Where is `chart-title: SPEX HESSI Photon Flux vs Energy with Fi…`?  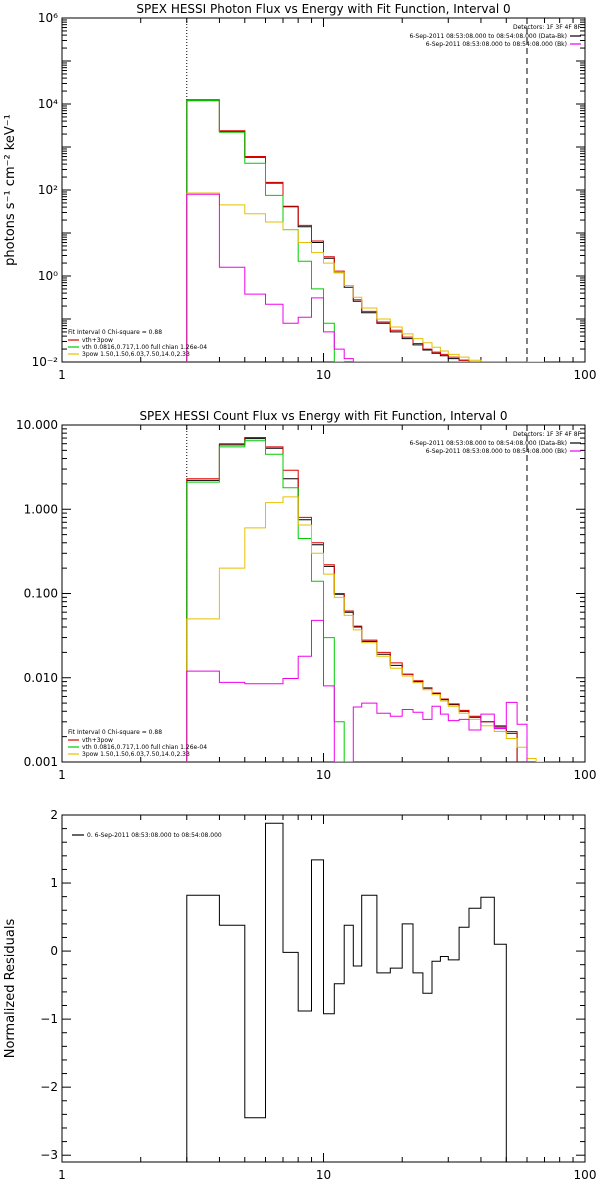 chart-title: SPEX HESSI Photon Flux vs Energy with Fi… is located at coordinates (323, 9).